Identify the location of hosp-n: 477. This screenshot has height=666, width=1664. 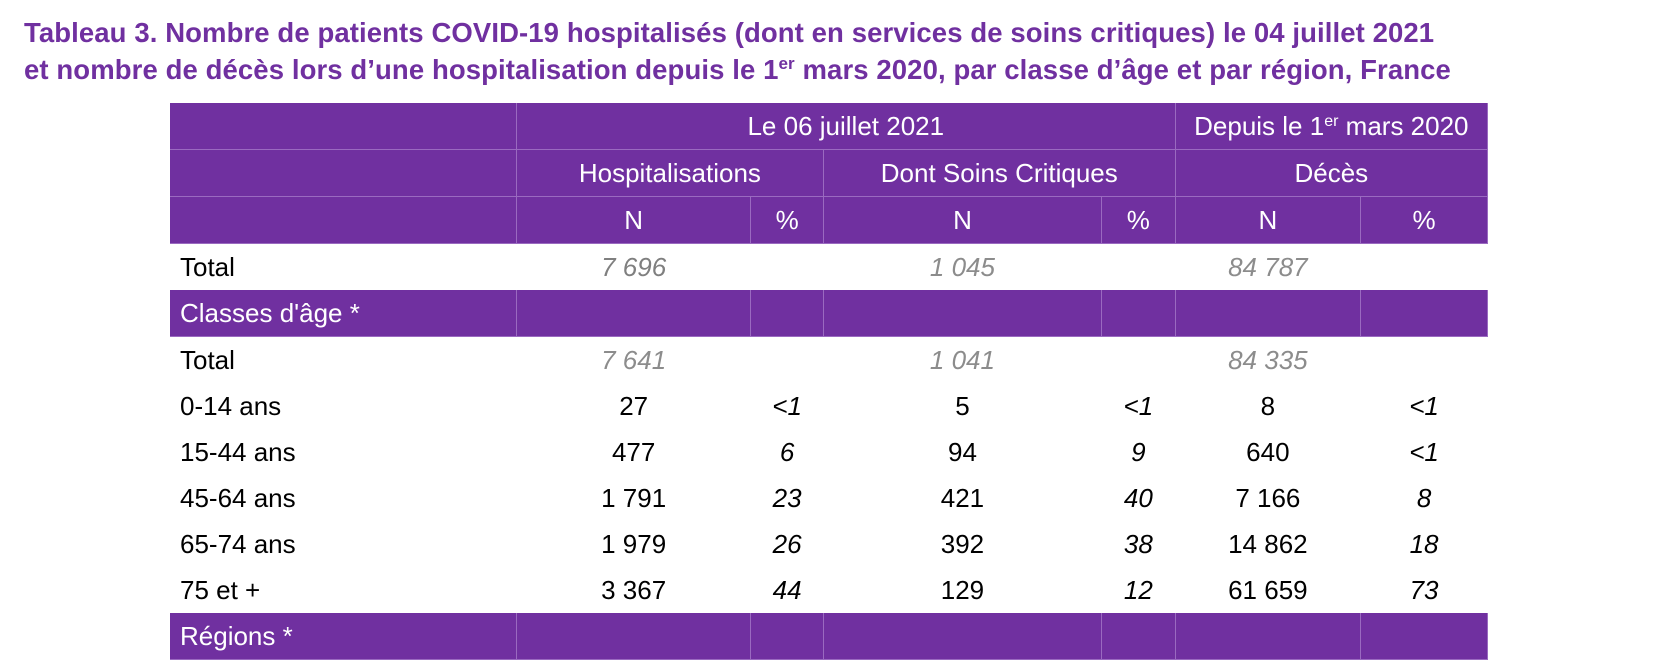
(633, 451).